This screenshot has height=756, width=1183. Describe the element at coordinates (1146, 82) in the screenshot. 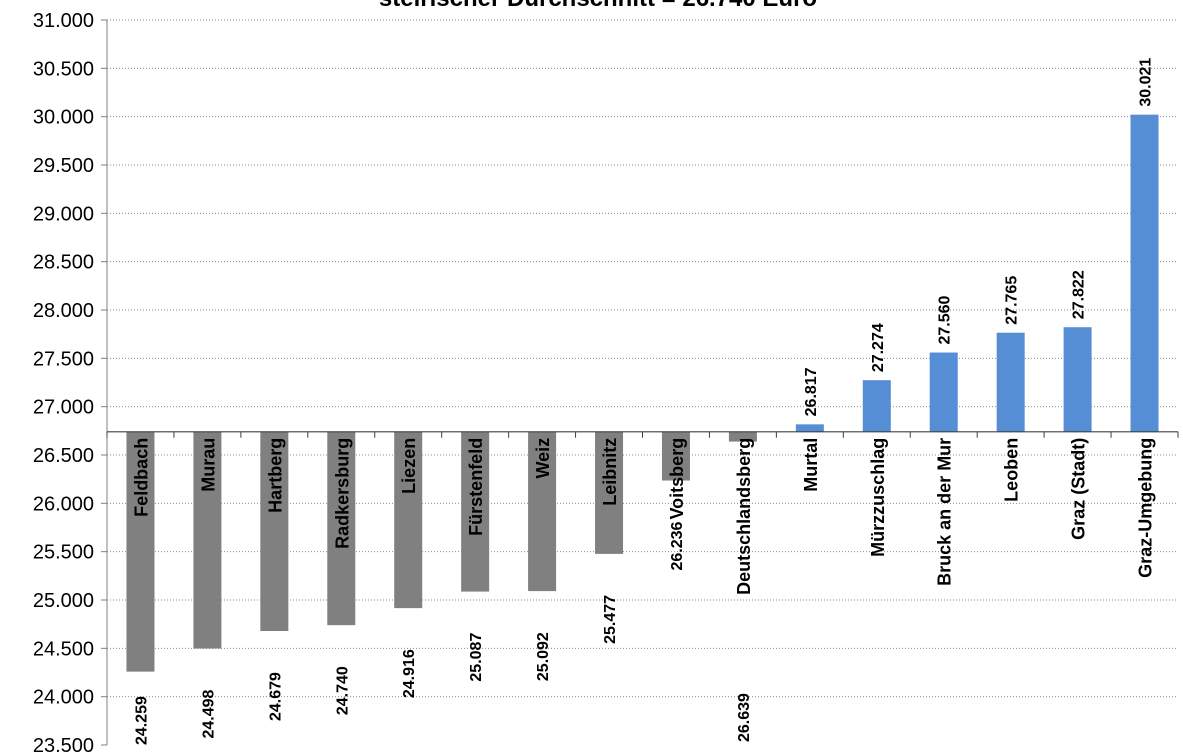

I see `value-label: 30.021` at that location.